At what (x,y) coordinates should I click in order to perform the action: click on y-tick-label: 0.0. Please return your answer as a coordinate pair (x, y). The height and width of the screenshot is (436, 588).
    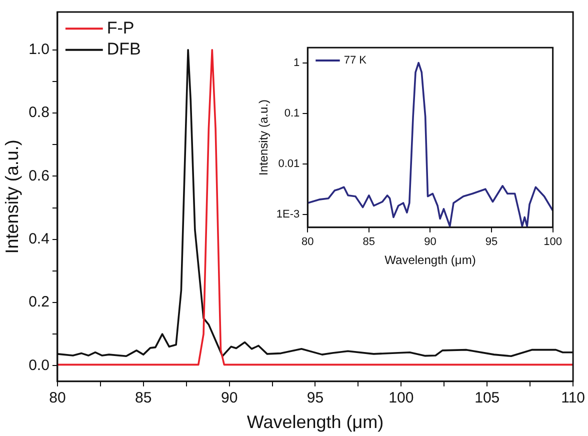
    Looking at the image, I should click on (39, 365).